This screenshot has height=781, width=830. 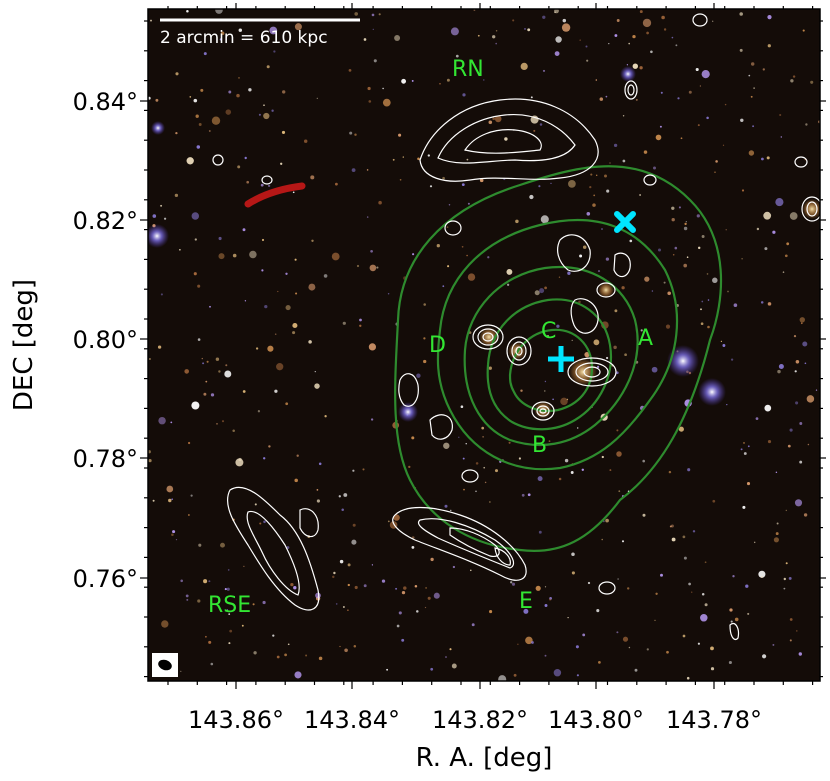 I want to click on x-tick-label: 143.78°, so click(x=714, y=720).